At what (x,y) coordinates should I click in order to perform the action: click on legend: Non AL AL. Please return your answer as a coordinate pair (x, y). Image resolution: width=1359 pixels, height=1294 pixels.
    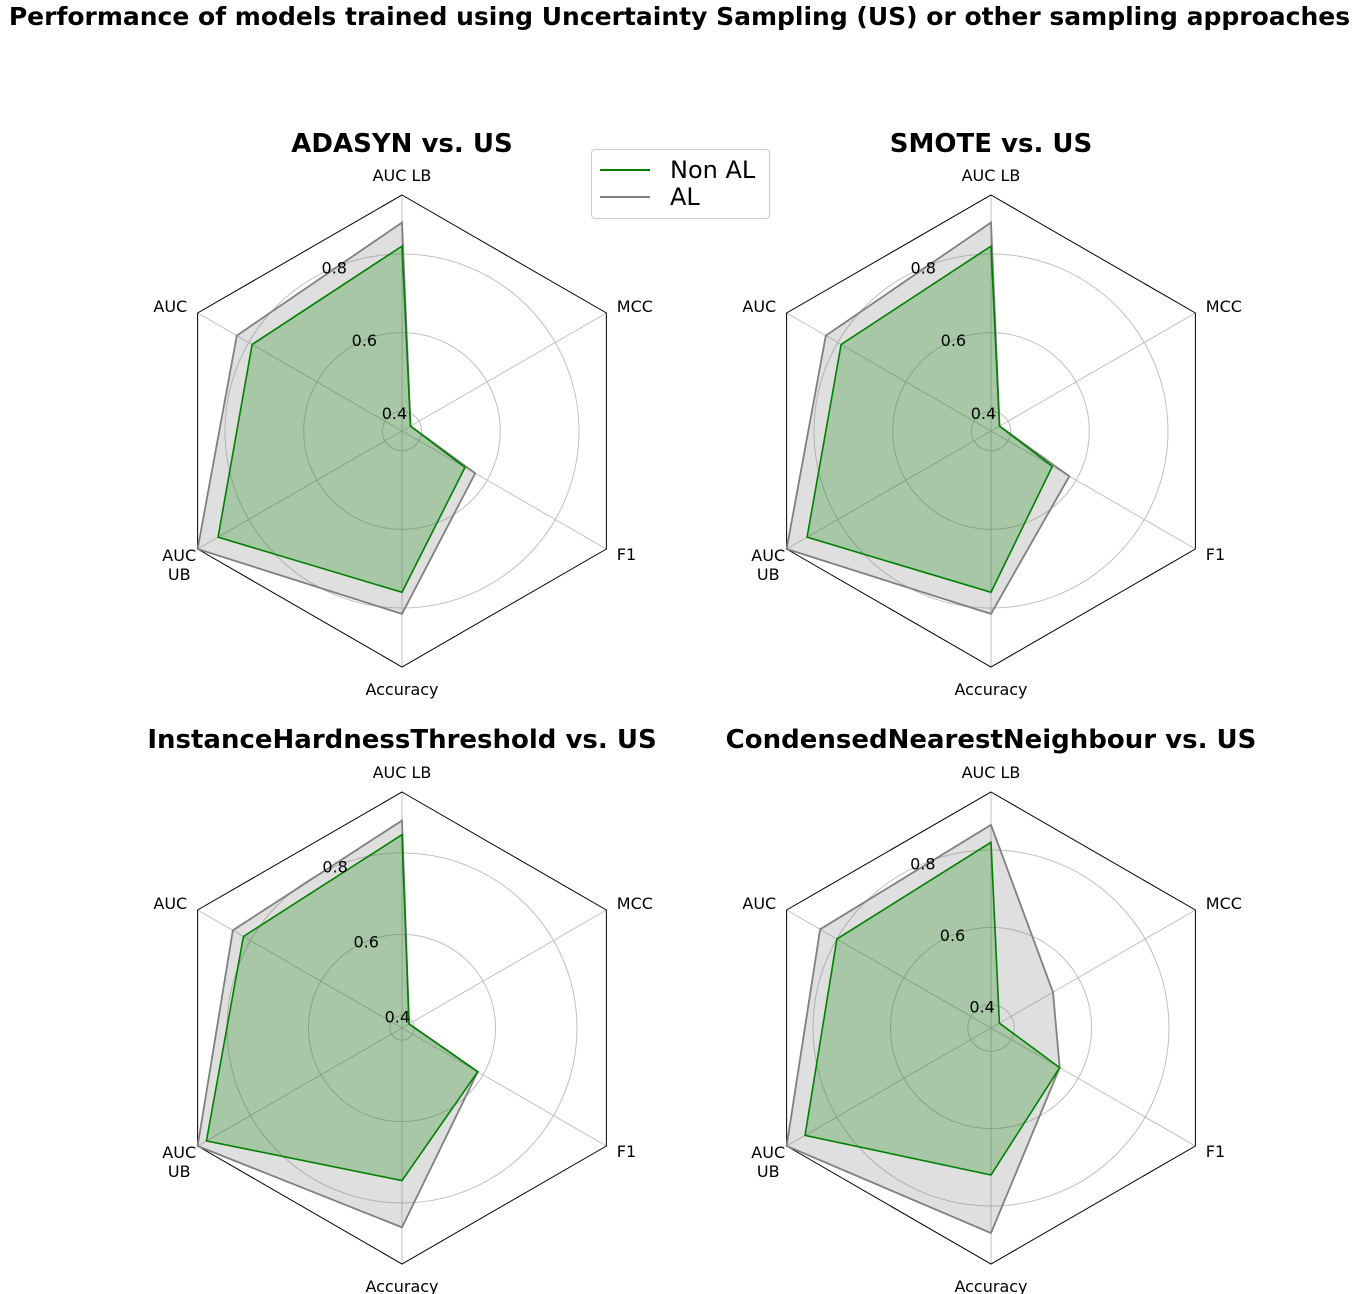
    Looking at the image, I should click on (680, 184).